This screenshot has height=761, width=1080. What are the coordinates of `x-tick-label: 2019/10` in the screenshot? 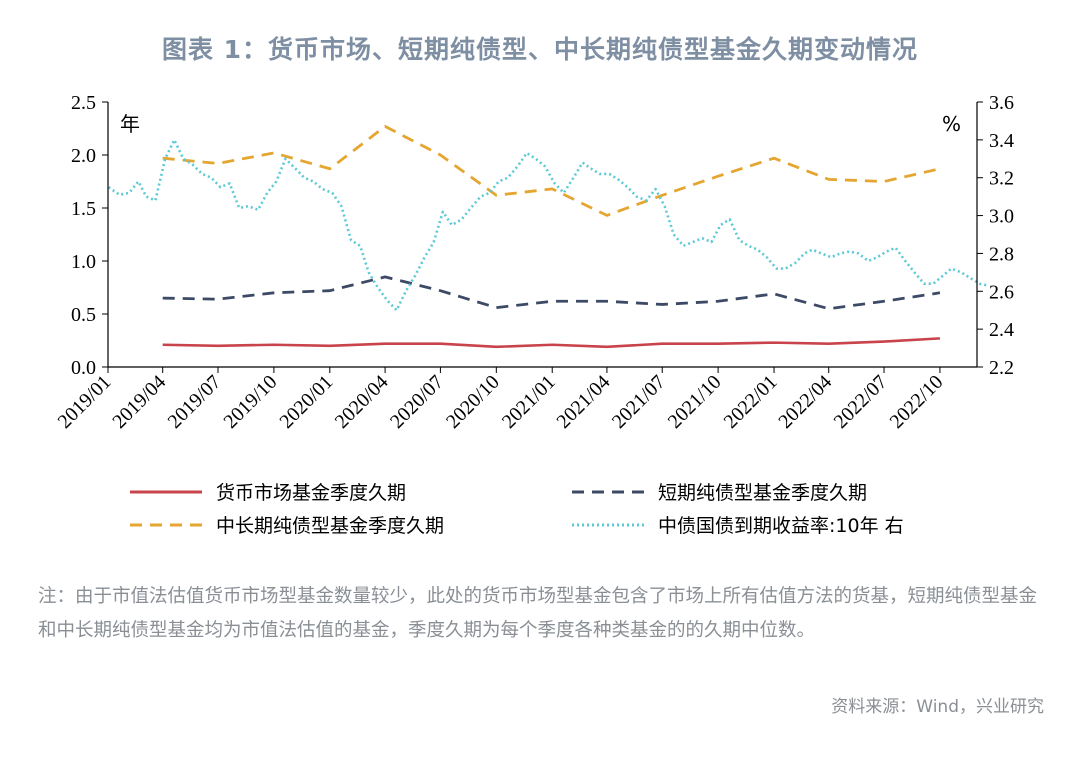 It's located at (251, 402).